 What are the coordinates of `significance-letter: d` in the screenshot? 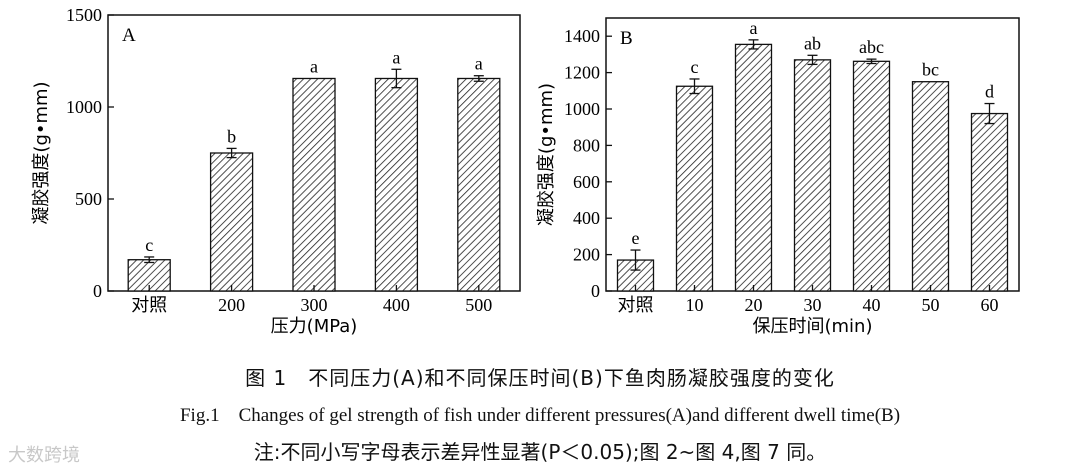 It's located at (989, 92).